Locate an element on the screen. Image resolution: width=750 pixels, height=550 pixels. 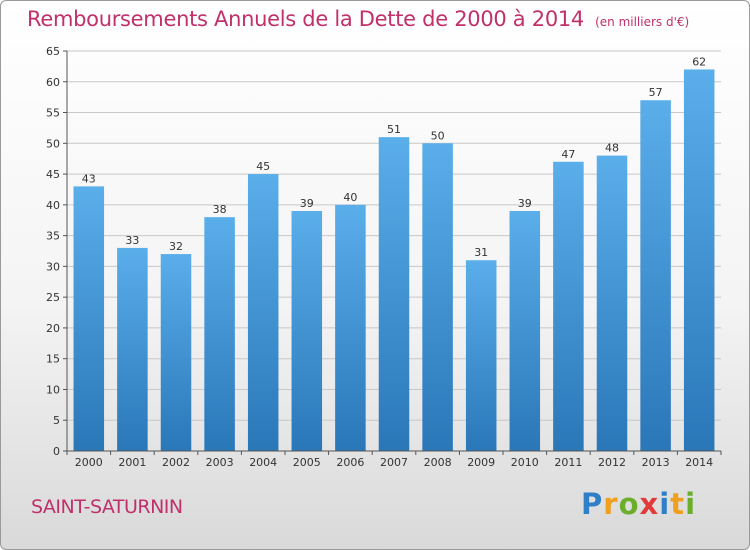
data-label: 33 is located at coordinates (132, 240).